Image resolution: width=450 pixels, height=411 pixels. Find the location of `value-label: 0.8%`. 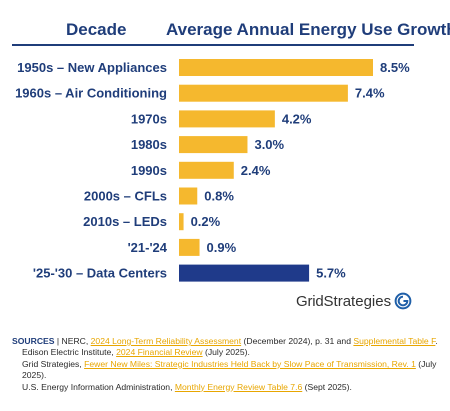

value-label: 0.8% is located at coordinates (219, 196).